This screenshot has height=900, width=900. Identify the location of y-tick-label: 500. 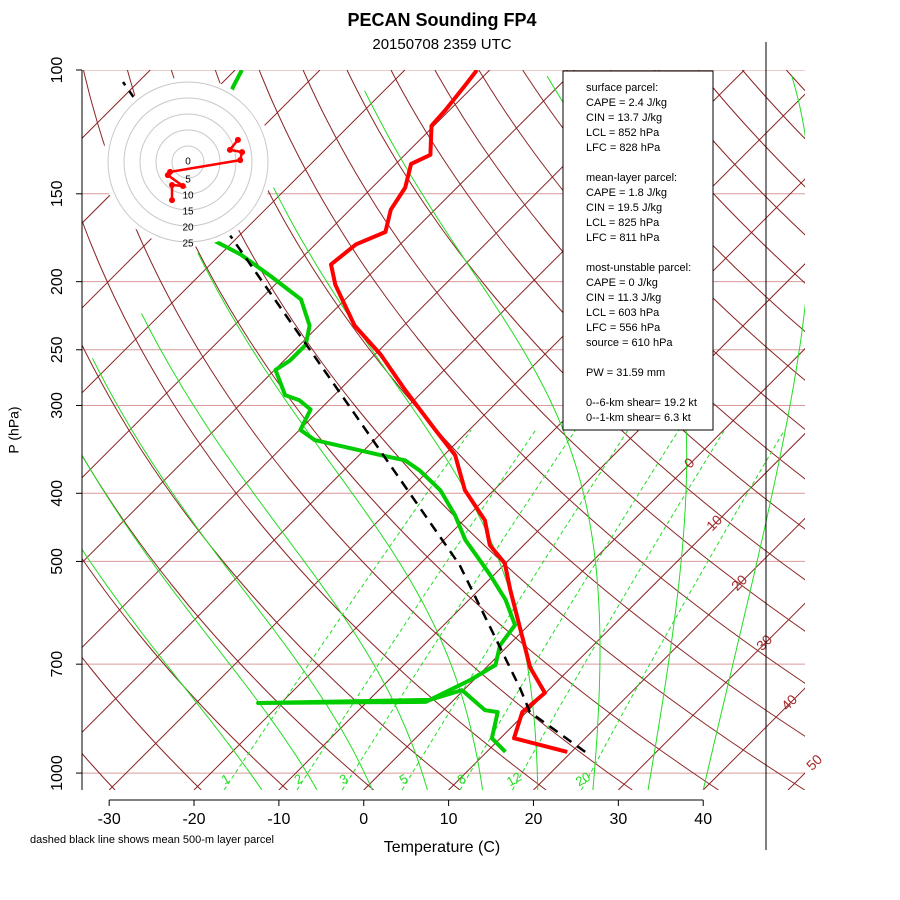
(57, 561).